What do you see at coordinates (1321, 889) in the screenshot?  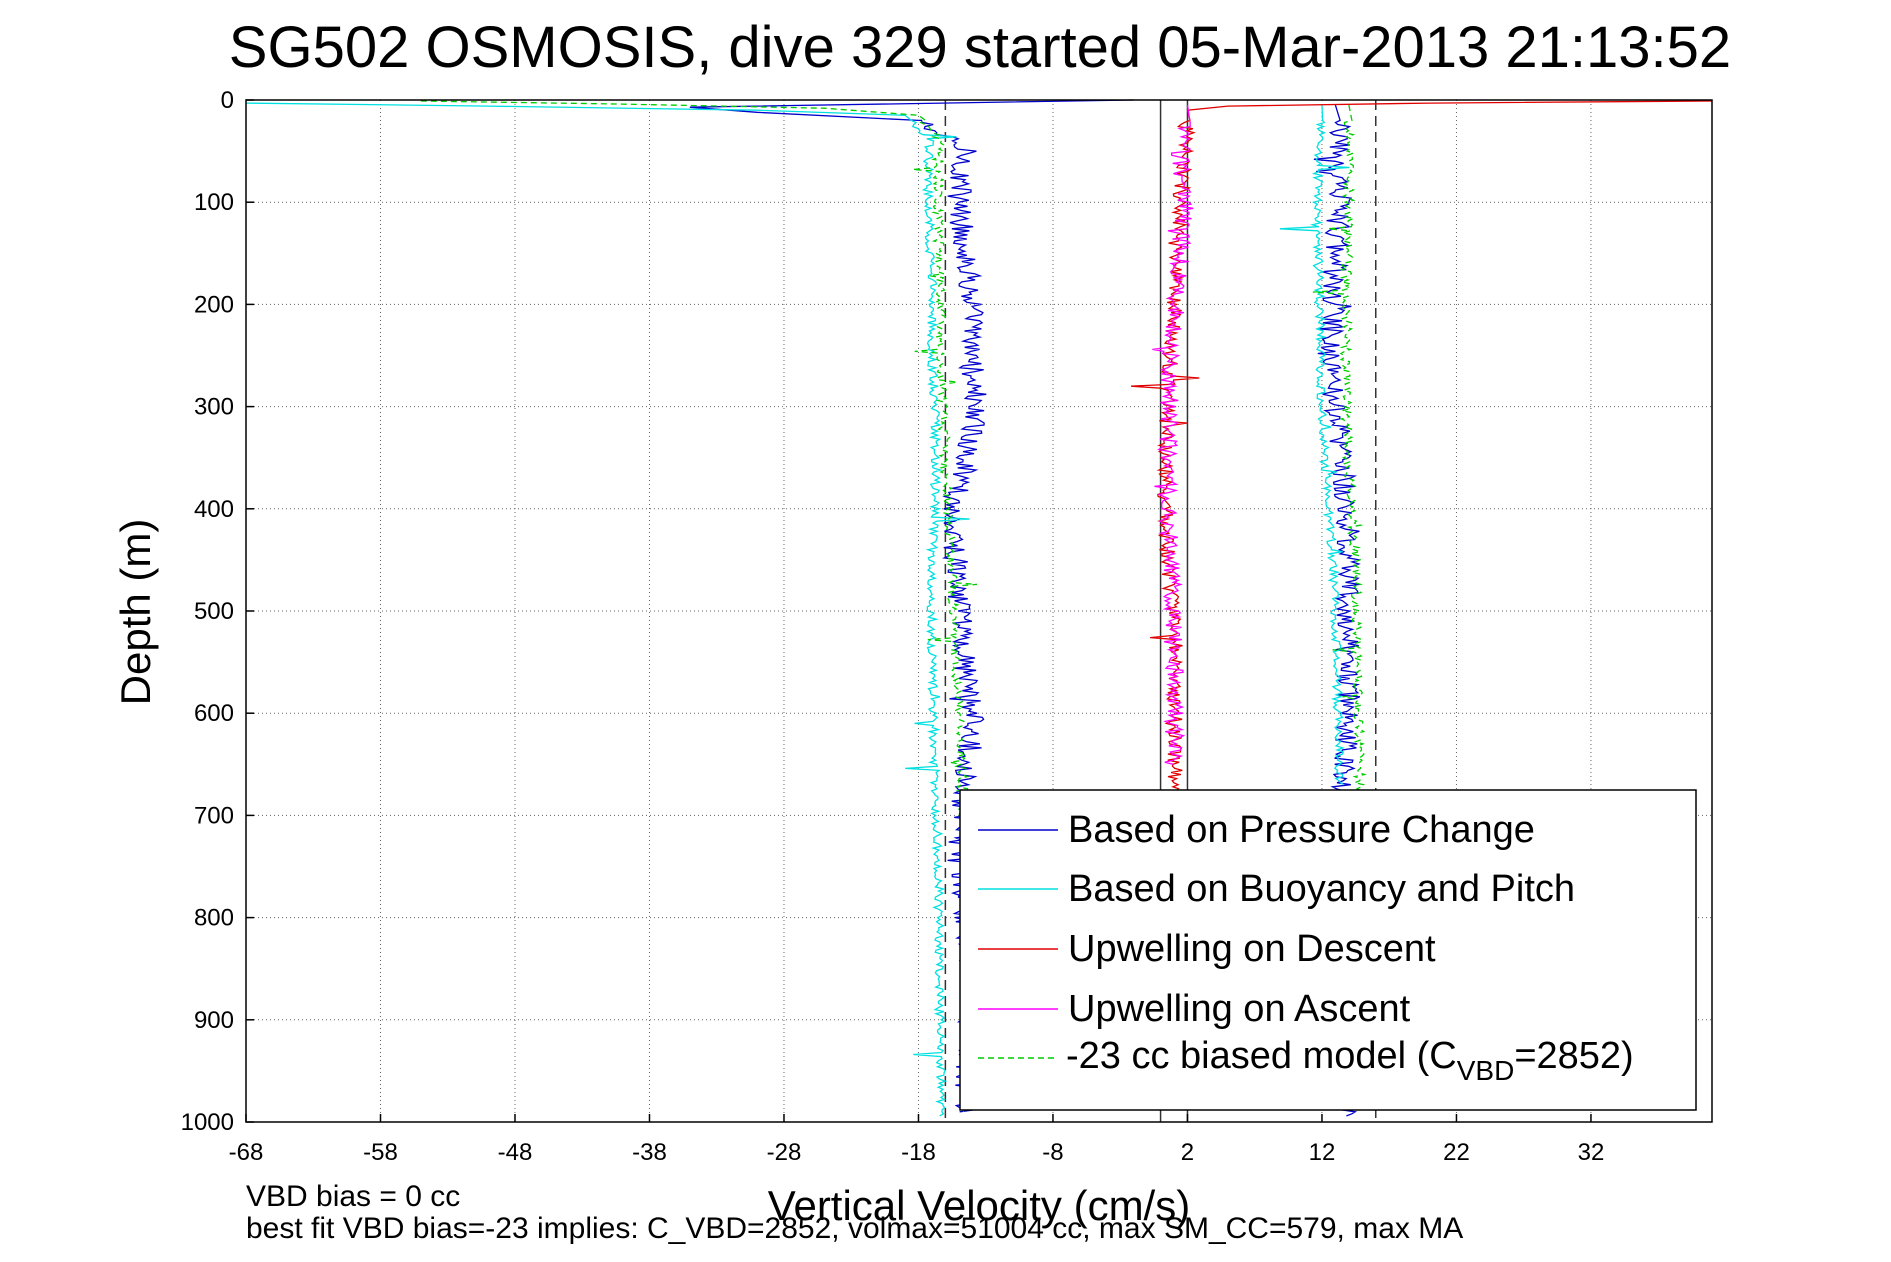 I see `legend-label-buoyancy: Based on Buoyancy and Pitch` at bounding box center [1321, 889].